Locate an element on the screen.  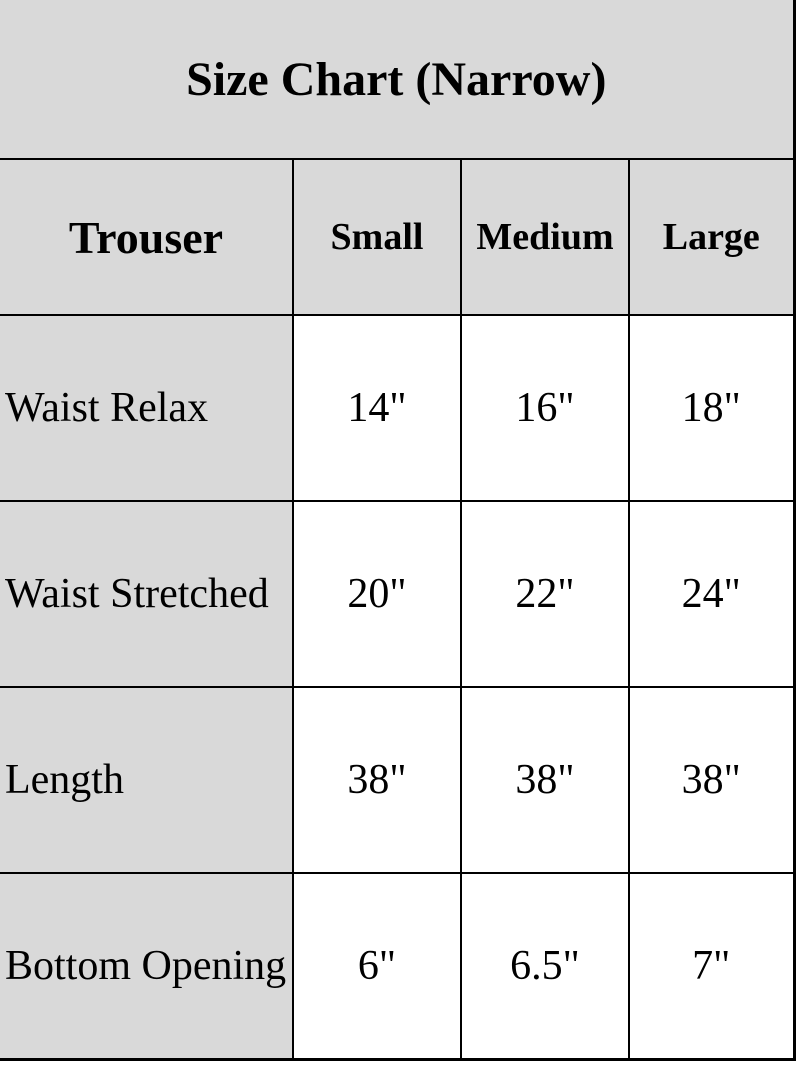
col-header-trouser: Trouser is located at coordinates (147, 237).